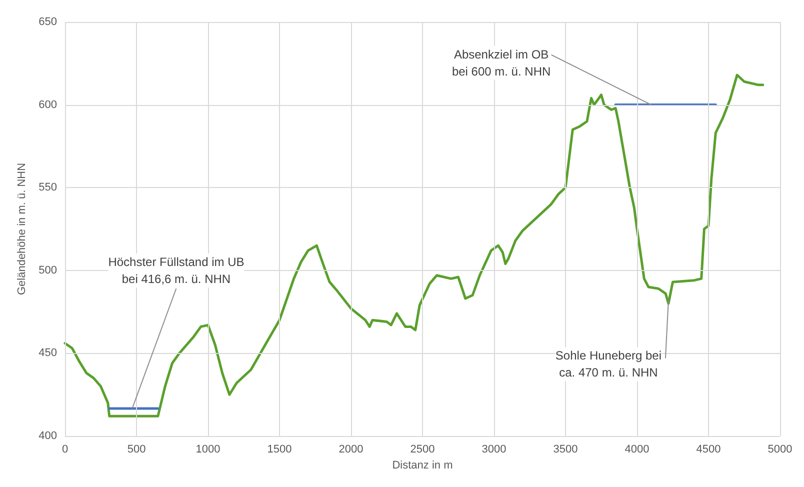  What do you see at coordinates (65, 450) in the screenshot?
I see `x-tick-label: 0` at bounding box center [65, 450].